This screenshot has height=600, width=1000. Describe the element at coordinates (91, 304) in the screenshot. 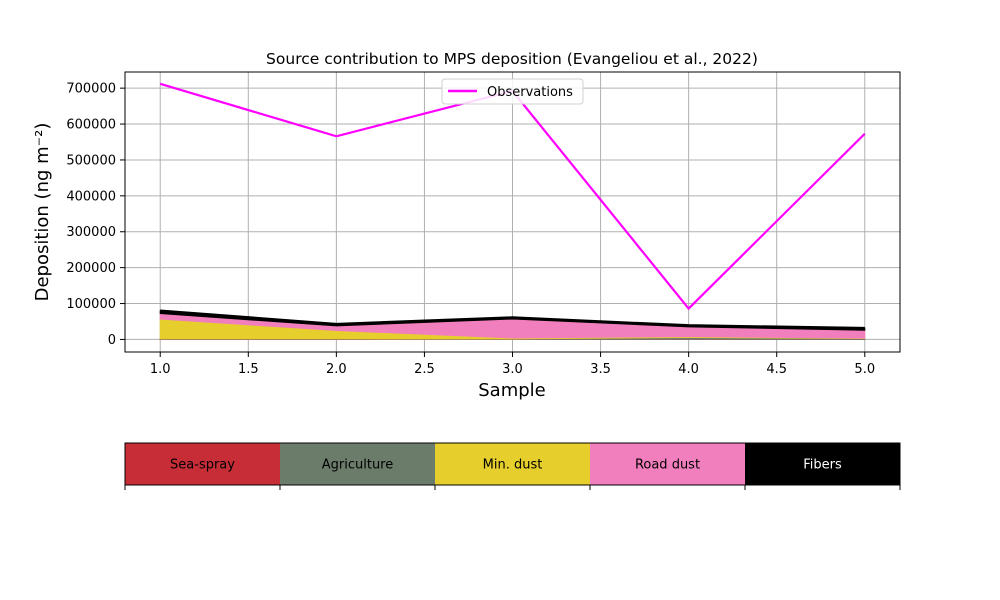

I see `y-tick-label: 100000` at that location.